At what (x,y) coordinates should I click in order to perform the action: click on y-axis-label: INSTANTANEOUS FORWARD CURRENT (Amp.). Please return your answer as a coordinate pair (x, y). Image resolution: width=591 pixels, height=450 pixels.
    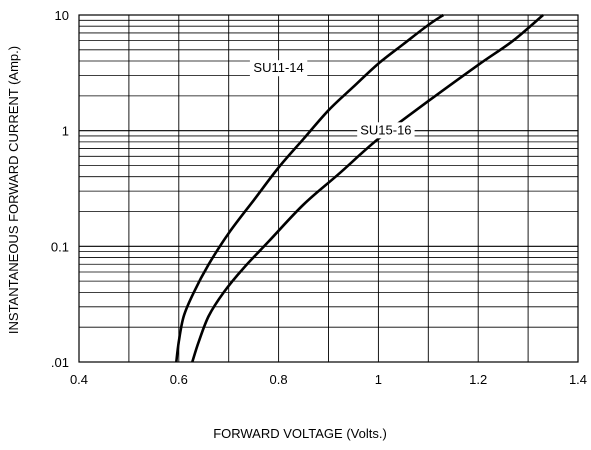
    Looking at the image, I should click on (13, 190).